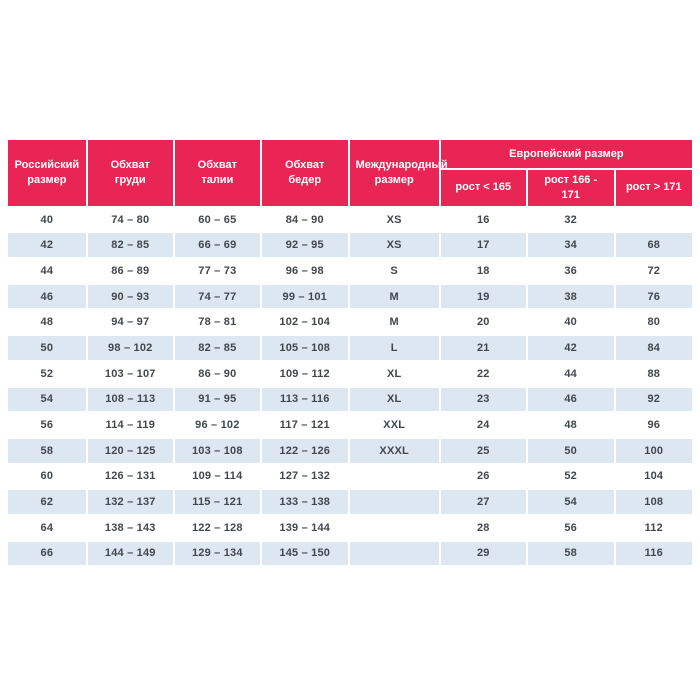 This screenshot has height=700, width=700. I want to click on table-cell: 21, so click(483, 348).